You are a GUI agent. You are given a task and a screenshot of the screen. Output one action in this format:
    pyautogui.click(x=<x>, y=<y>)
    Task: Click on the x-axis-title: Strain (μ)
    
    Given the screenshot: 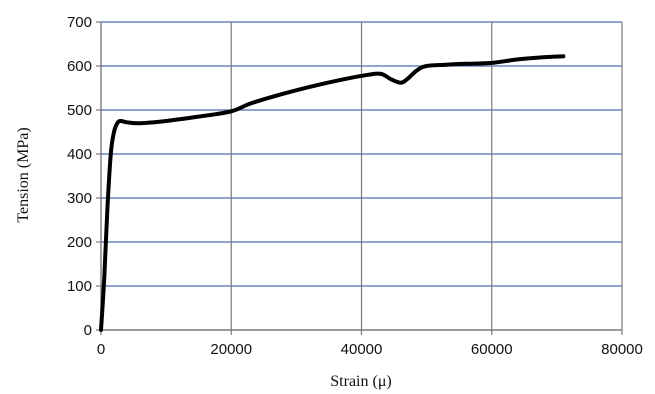 What is the action you would take?
    pyautogui.click(x=360, y=381)
    